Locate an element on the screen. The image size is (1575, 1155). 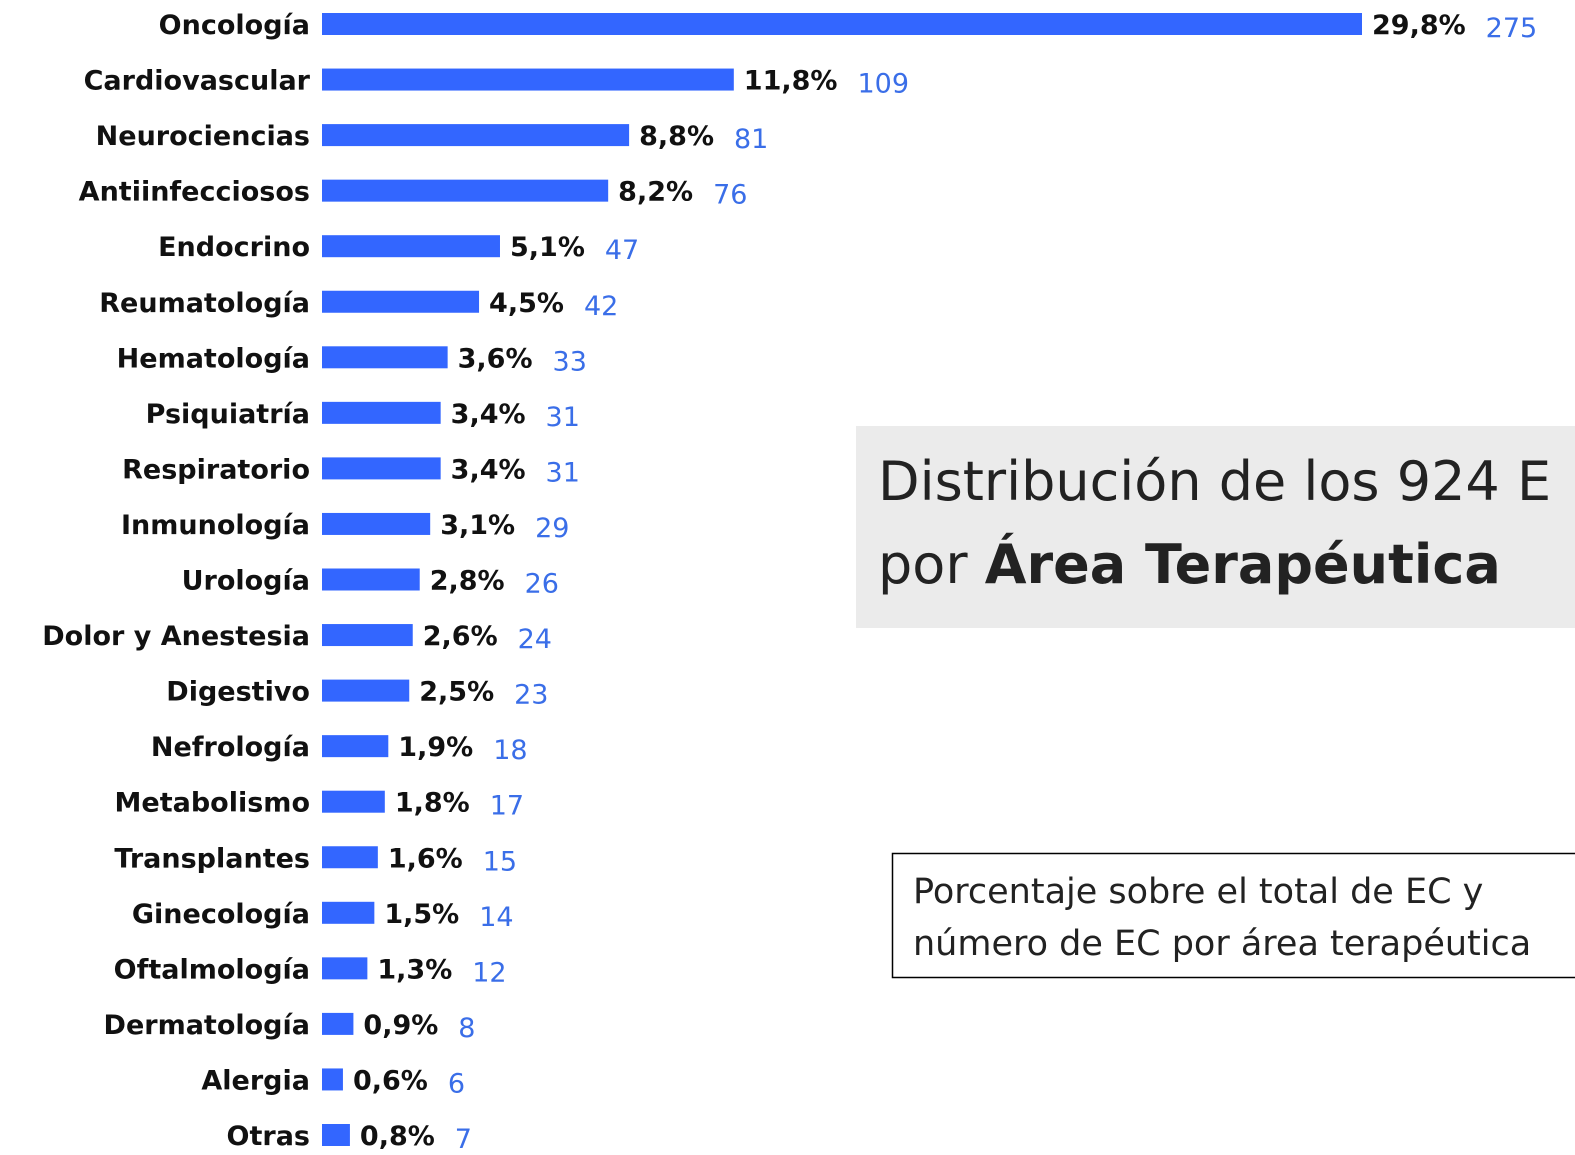
category-label: Otras is located at coordinates (268, 1136).